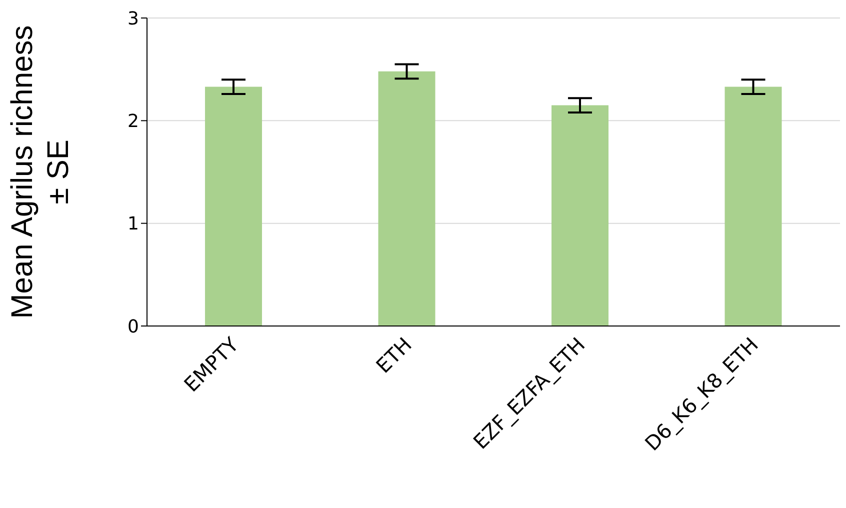 The height and width of the screenshot is (508, 846). I want to click on y-tick-label: 0, so click(133, 327).